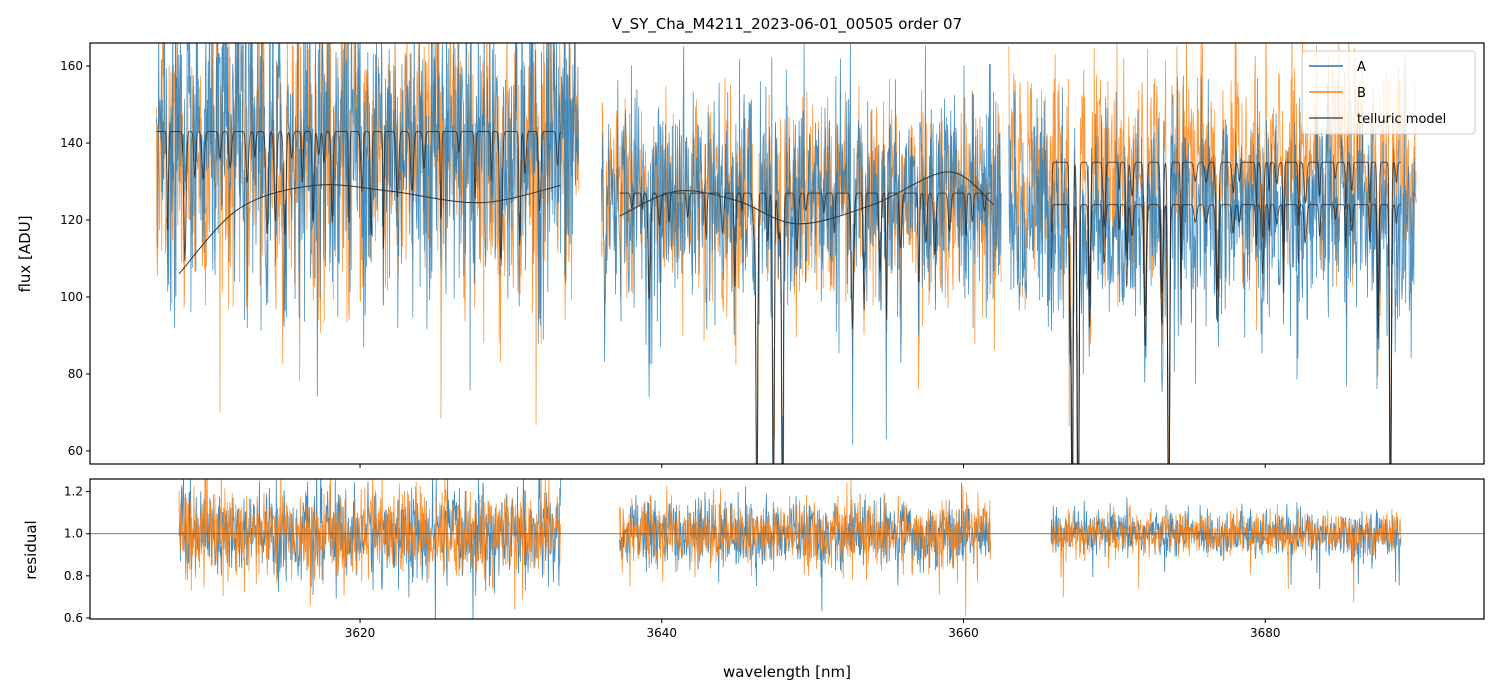  What do you see at coordinates (73, 618) in the screenshot?
I see `y-tick-label: 0.6` at bounding box center [73, 618].